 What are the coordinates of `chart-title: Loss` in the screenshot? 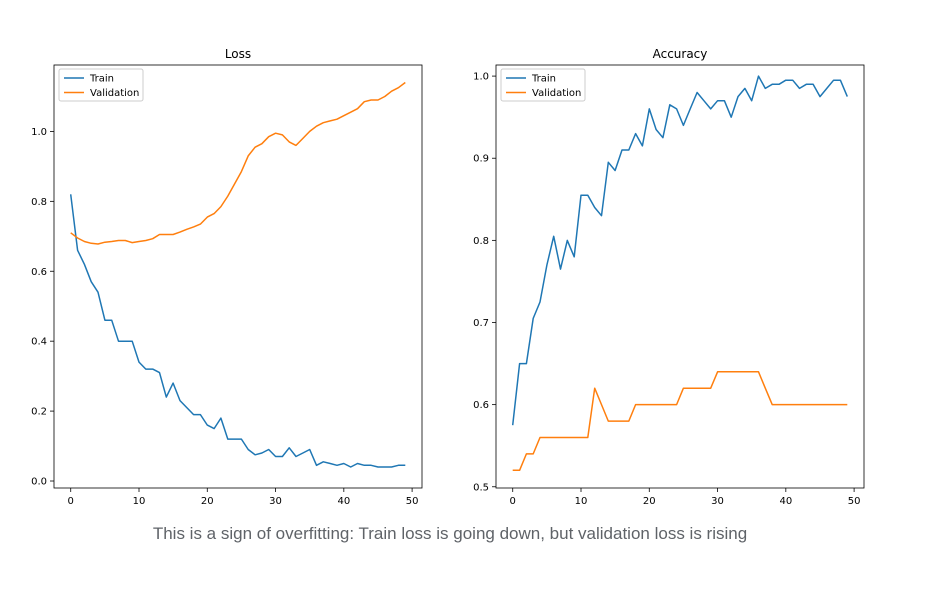 It's located at (238, 54).